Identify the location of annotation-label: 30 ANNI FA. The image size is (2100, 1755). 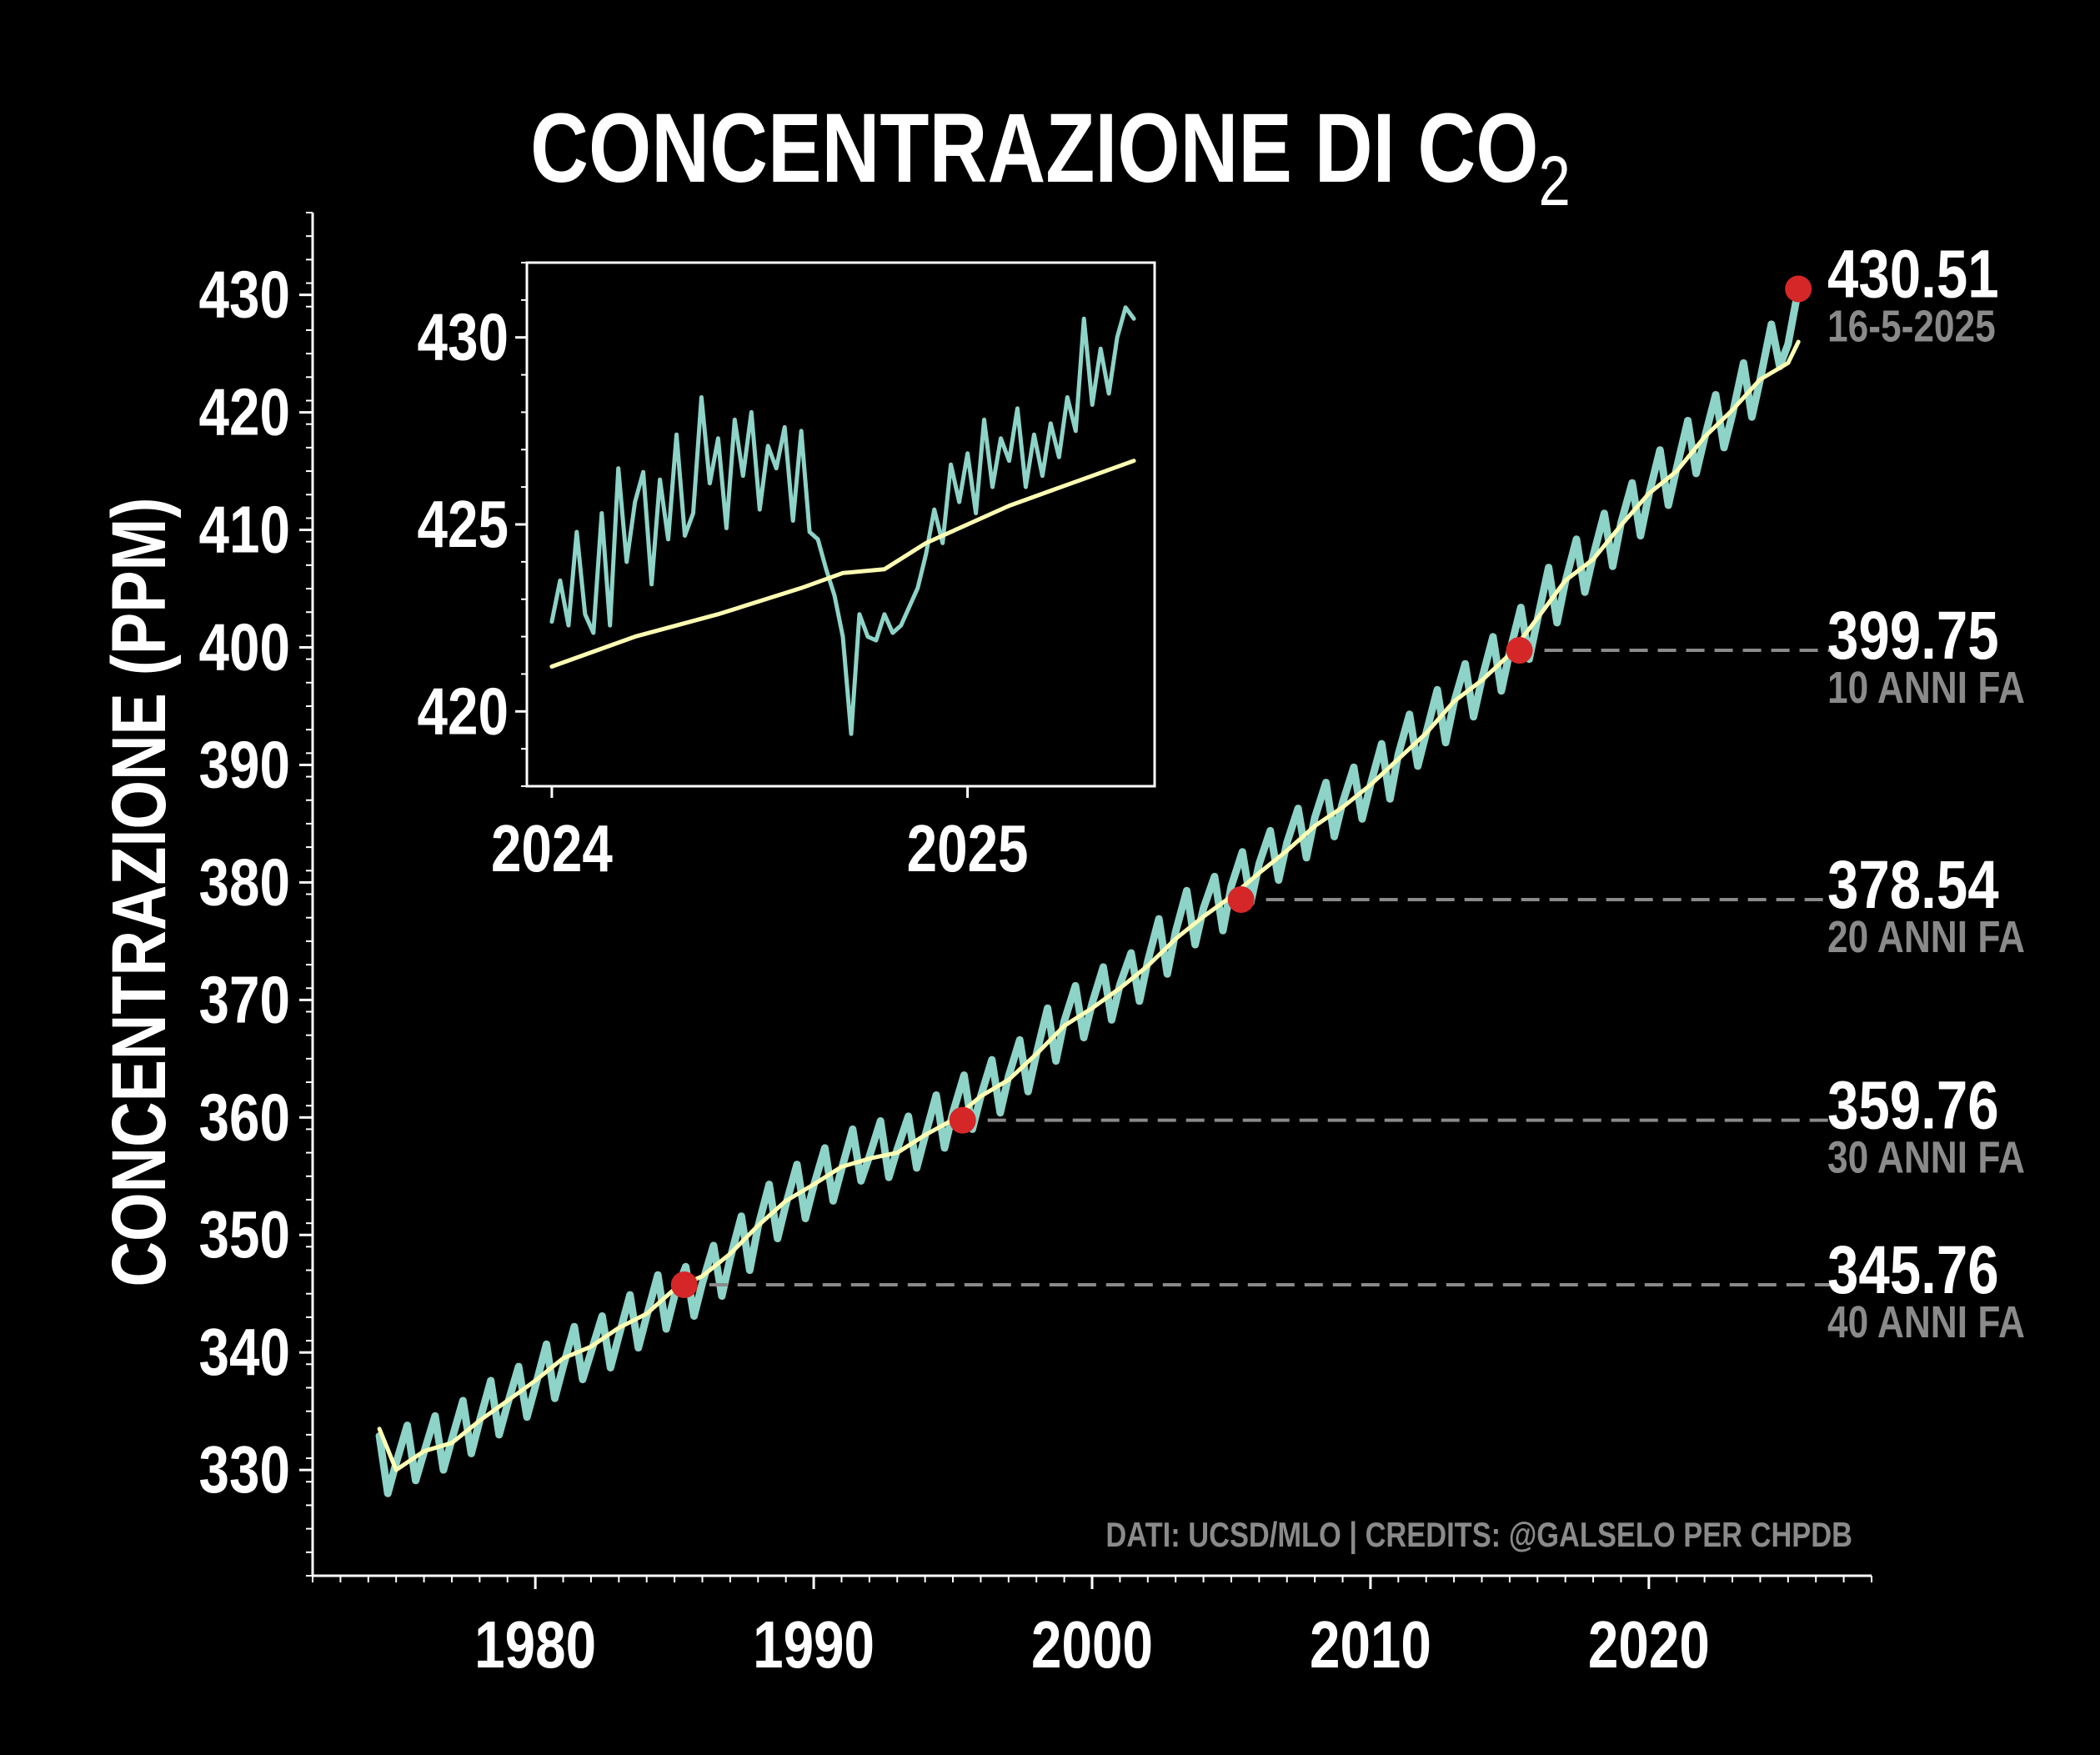
(1926, 1158).